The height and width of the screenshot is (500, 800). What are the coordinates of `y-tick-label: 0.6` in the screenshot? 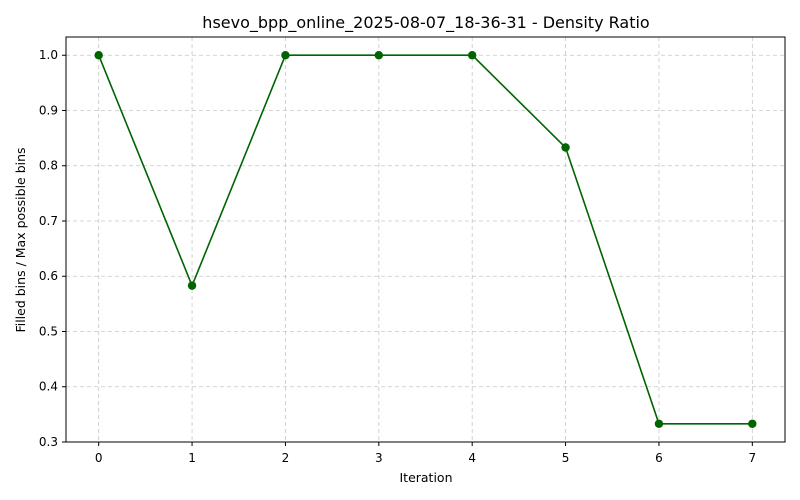 It's located at (48, 276).